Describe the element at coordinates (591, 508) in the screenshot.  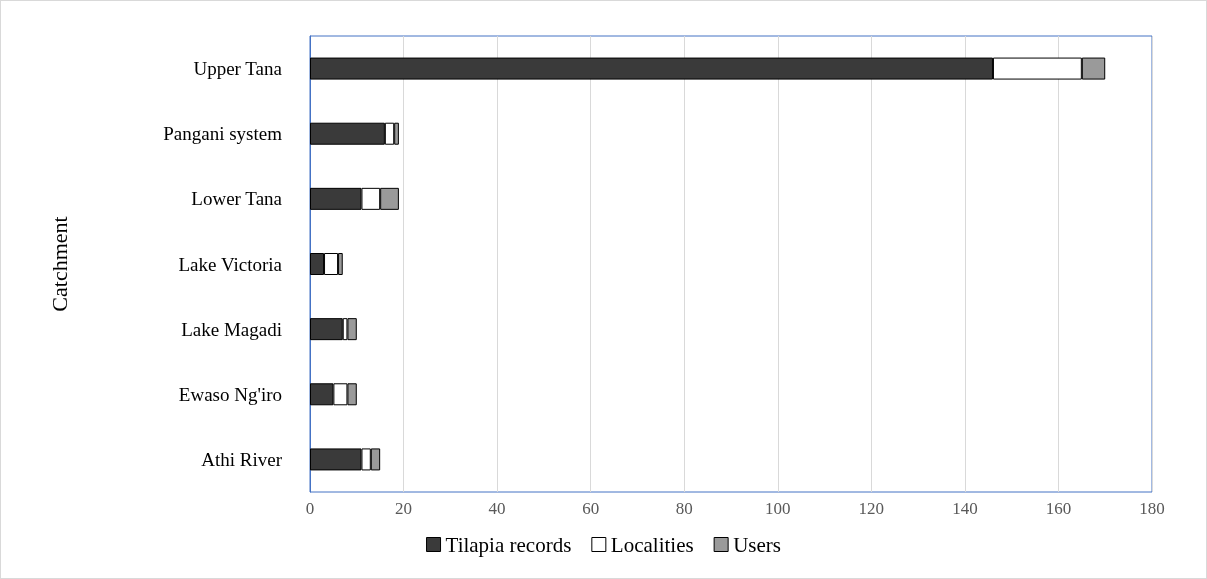
I see `x-tick-label: 60` at that location.